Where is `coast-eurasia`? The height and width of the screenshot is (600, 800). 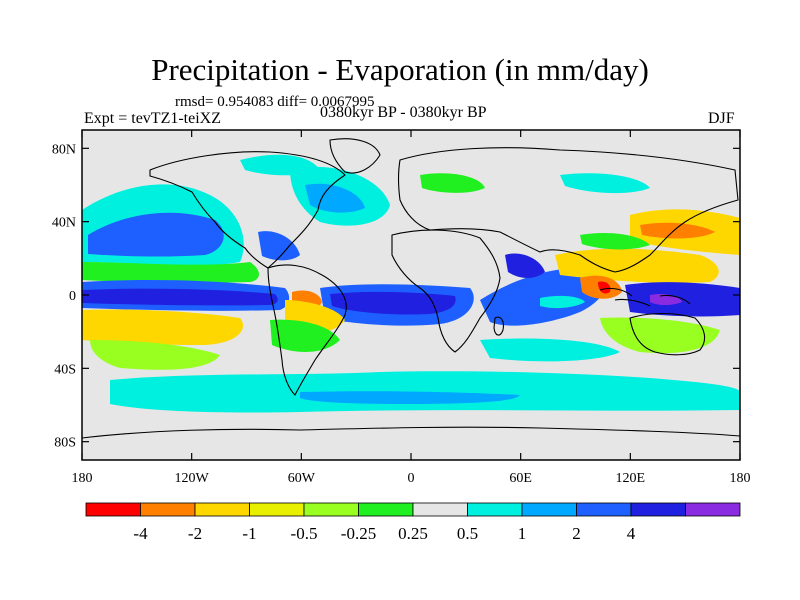
coast-eurasia is located at coordinates (568, 210).